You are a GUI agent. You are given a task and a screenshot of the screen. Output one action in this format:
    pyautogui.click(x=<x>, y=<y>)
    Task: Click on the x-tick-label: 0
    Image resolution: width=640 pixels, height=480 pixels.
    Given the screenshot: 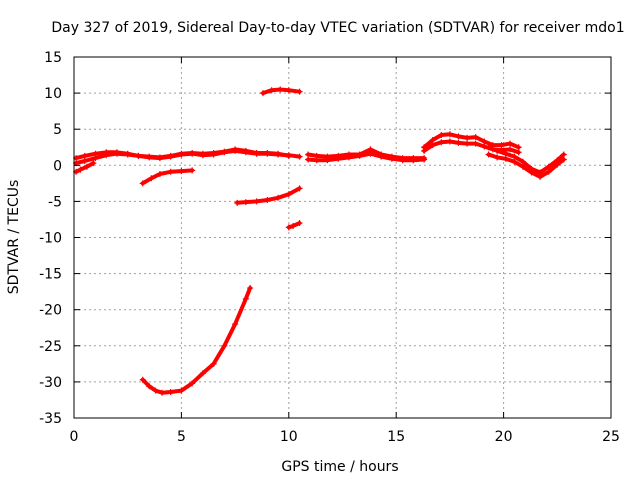 What is the action you would take?
    pyautogui.click(x=74, y=437)
    